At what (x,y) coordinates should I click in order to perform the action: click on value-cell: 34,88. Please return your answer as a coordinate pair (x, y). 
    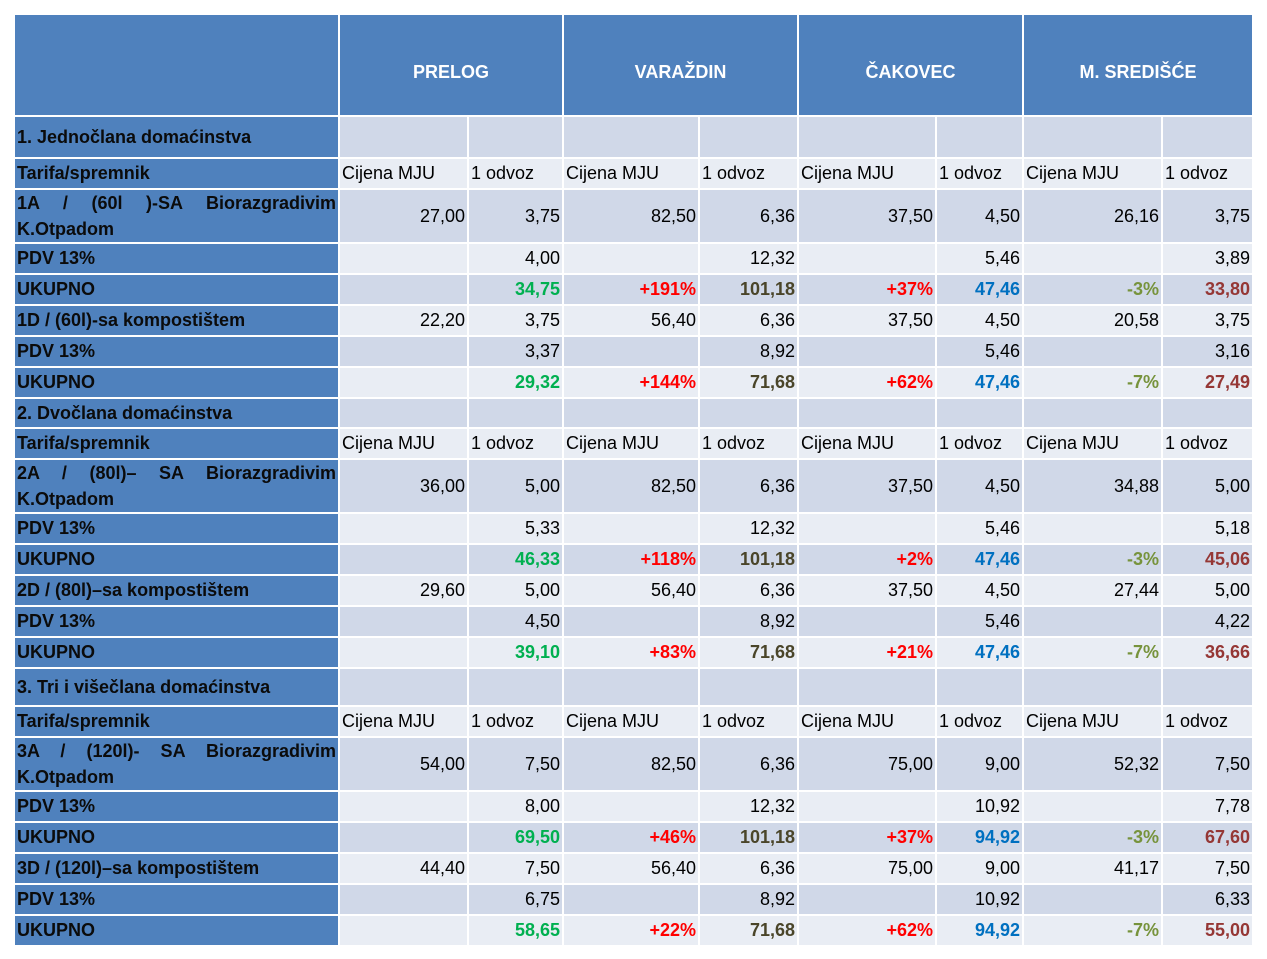
    Looking at the image, I should click on (1092, 486).